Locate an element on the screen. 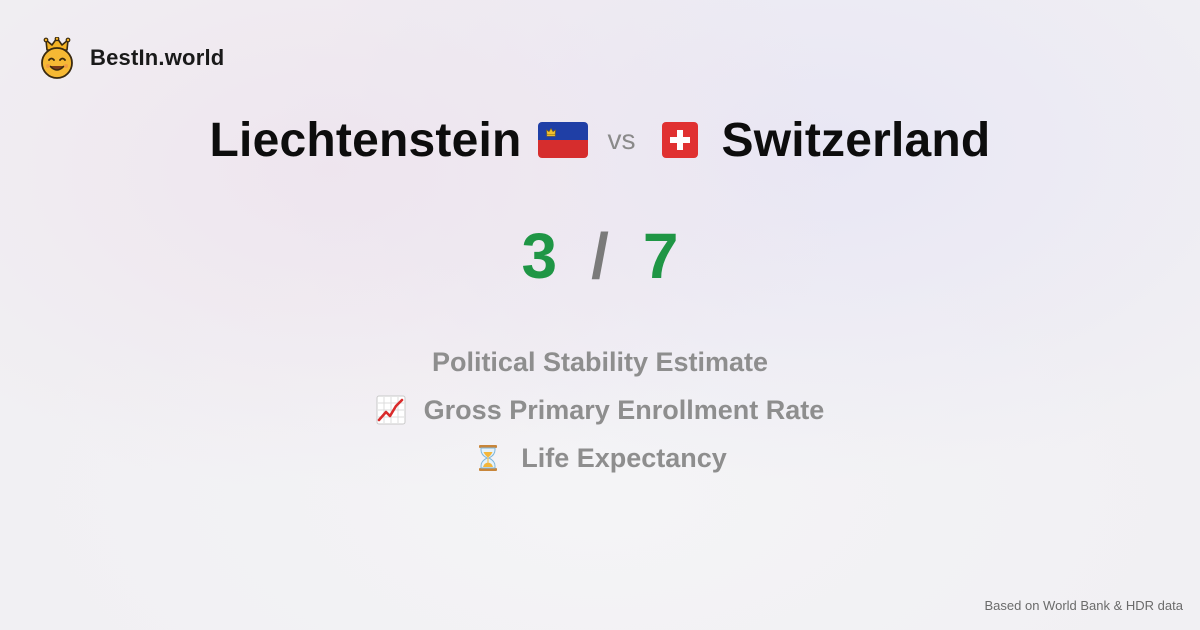 This screenshot has width=1200, height=630. category-item: Gross Primary Enrollment Rate is located at coordinates (600, 410).